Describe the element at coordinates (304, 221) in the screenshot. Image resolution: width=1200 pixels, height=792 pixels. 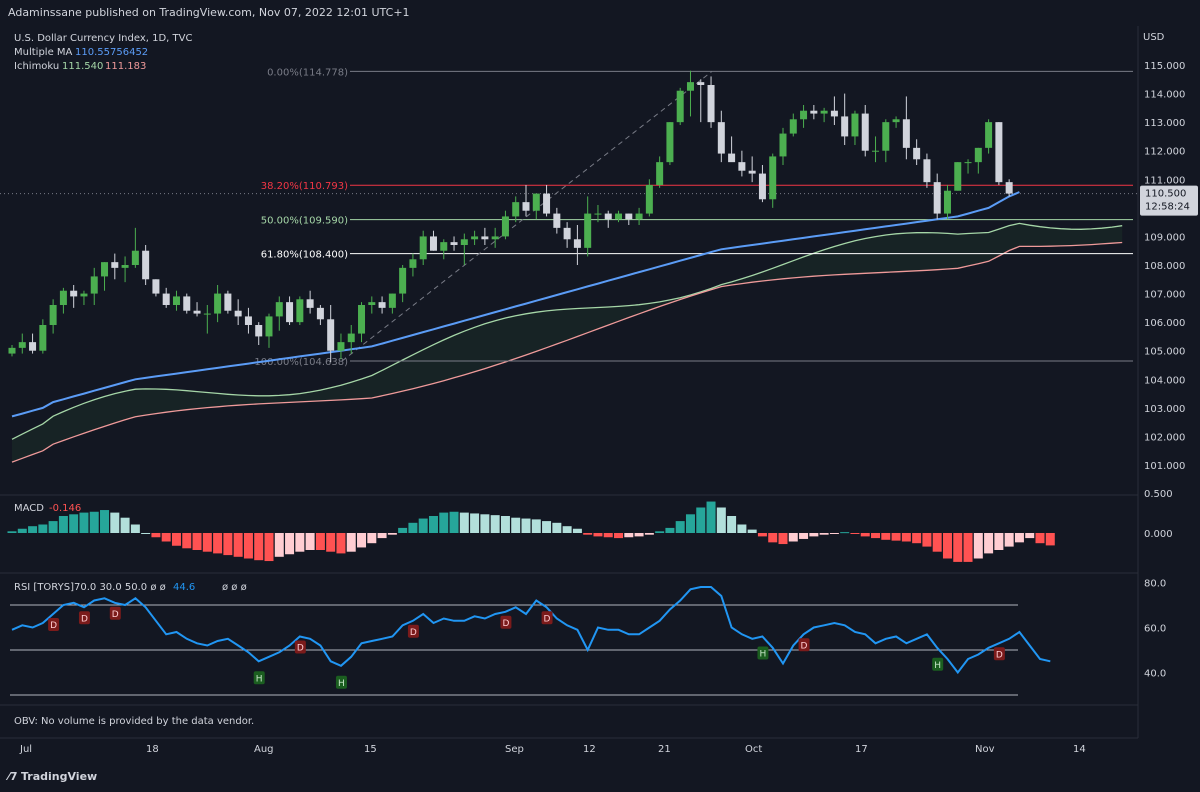
I see `fib-label: 50.00%(109.590)` at that location.